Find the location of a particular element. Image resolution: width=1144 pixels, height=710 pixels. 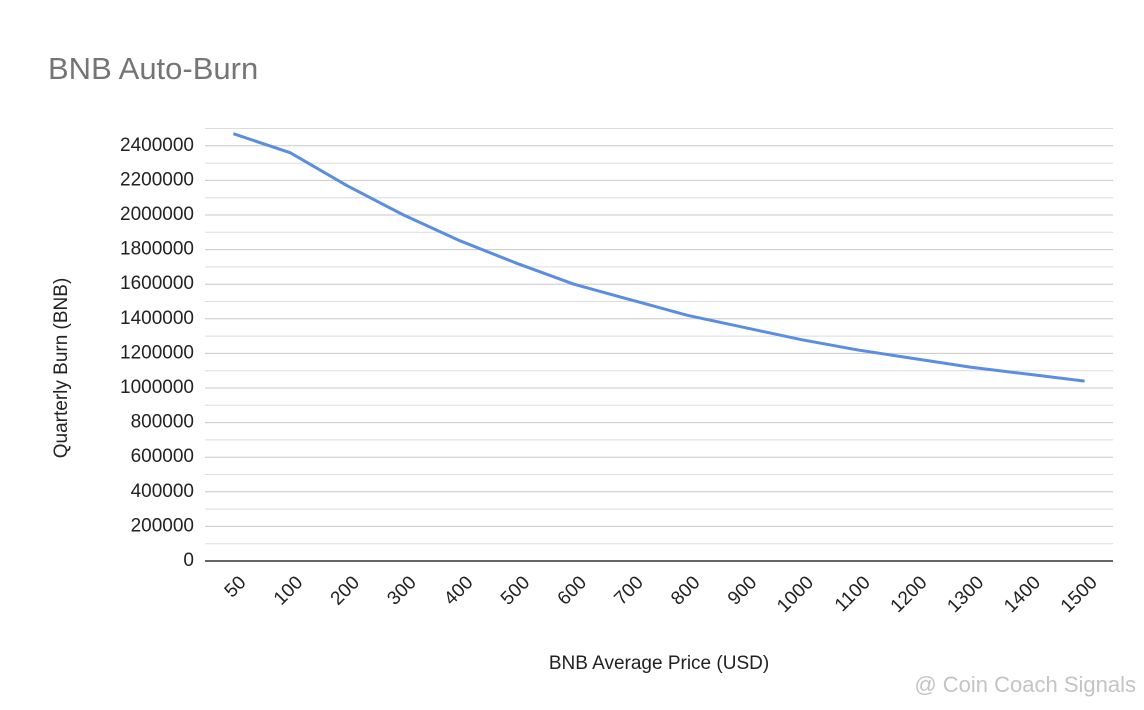

y-axis-title: Quarterly Burn (BNB) is located at coordinates (61, 368).